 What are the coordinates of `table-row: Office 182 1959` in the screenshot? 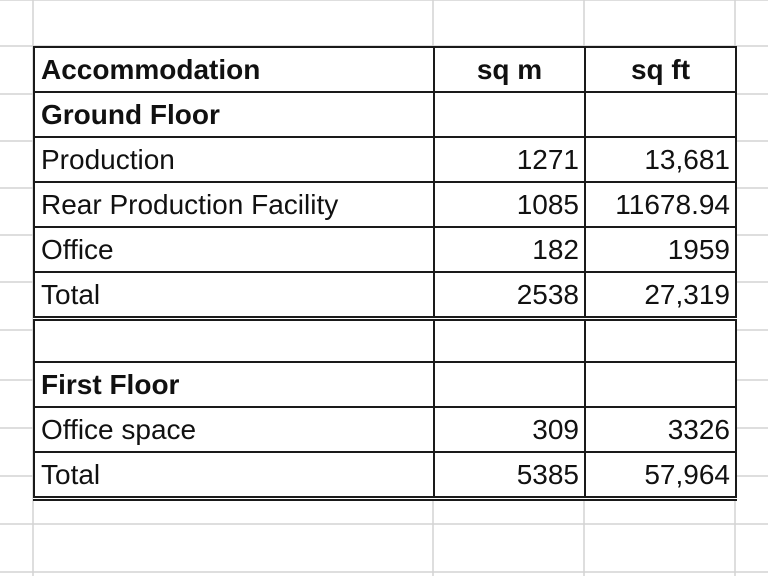 It's located at (385, 249).